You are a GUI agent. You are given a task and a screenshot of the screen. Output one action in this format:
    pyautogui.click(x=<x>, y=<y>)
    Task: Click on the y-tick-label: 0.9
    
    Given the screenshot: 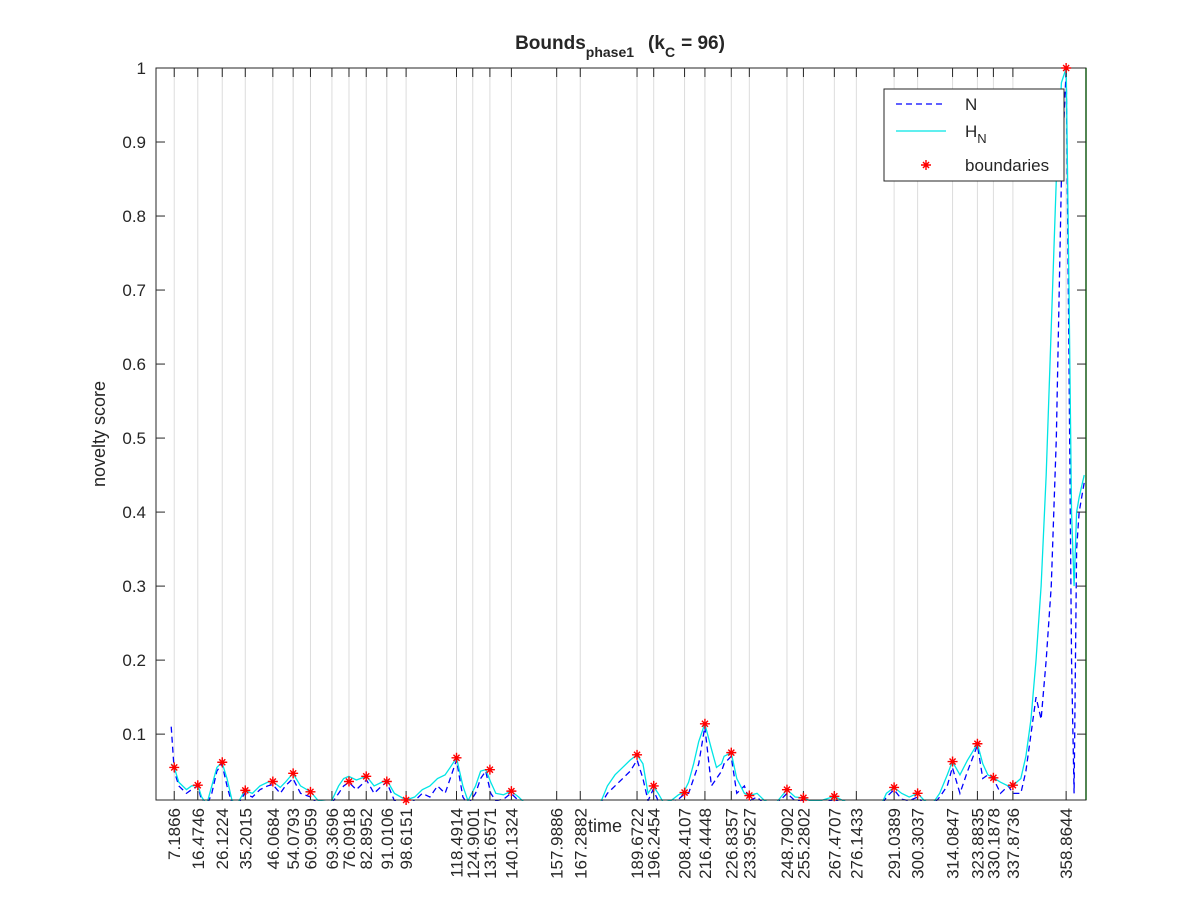 What is the action you would take?
    pyautogui.click(x=134, y=142)
    